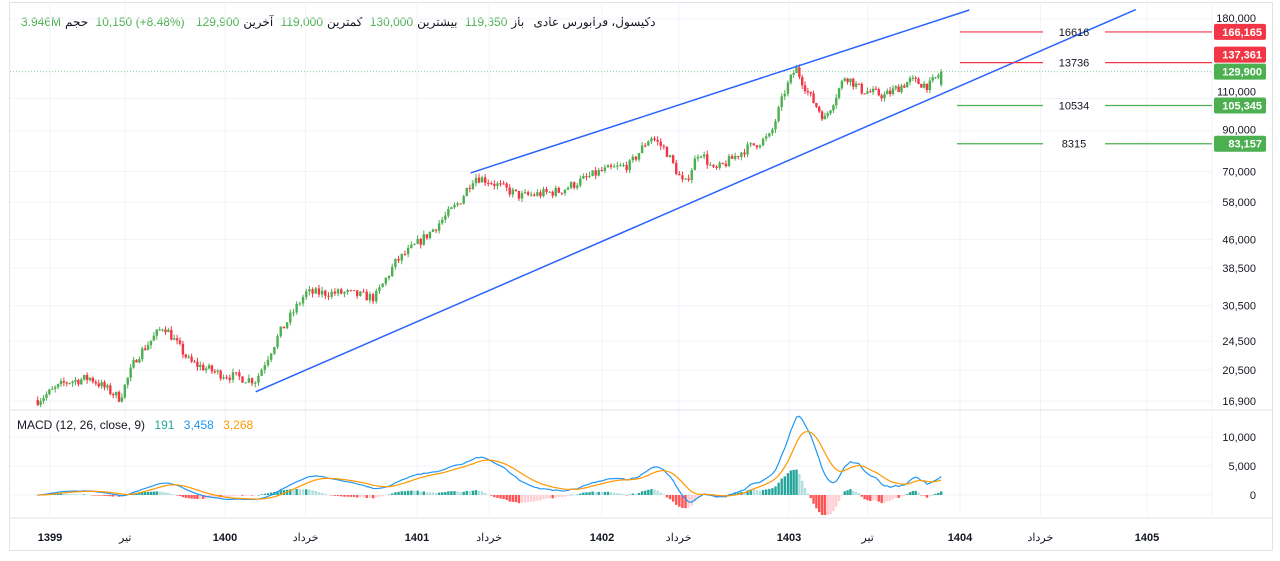 Image resolution: width=1280 pixels, height=561 pixels. I want to click on macd-legend: MACD (12, 26, close, 9) 191 3,458 3,268, so click(138, 425).